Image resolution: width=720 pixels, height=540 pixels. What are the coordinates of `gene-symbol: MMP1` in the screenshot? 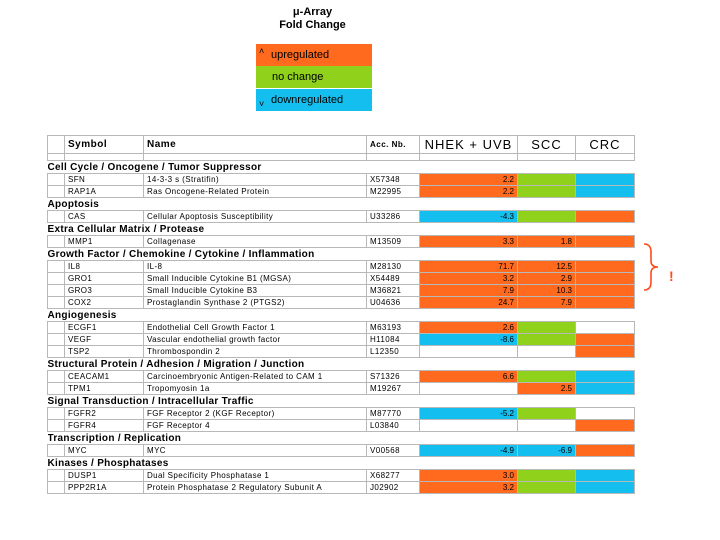 It's located at (104, 241).